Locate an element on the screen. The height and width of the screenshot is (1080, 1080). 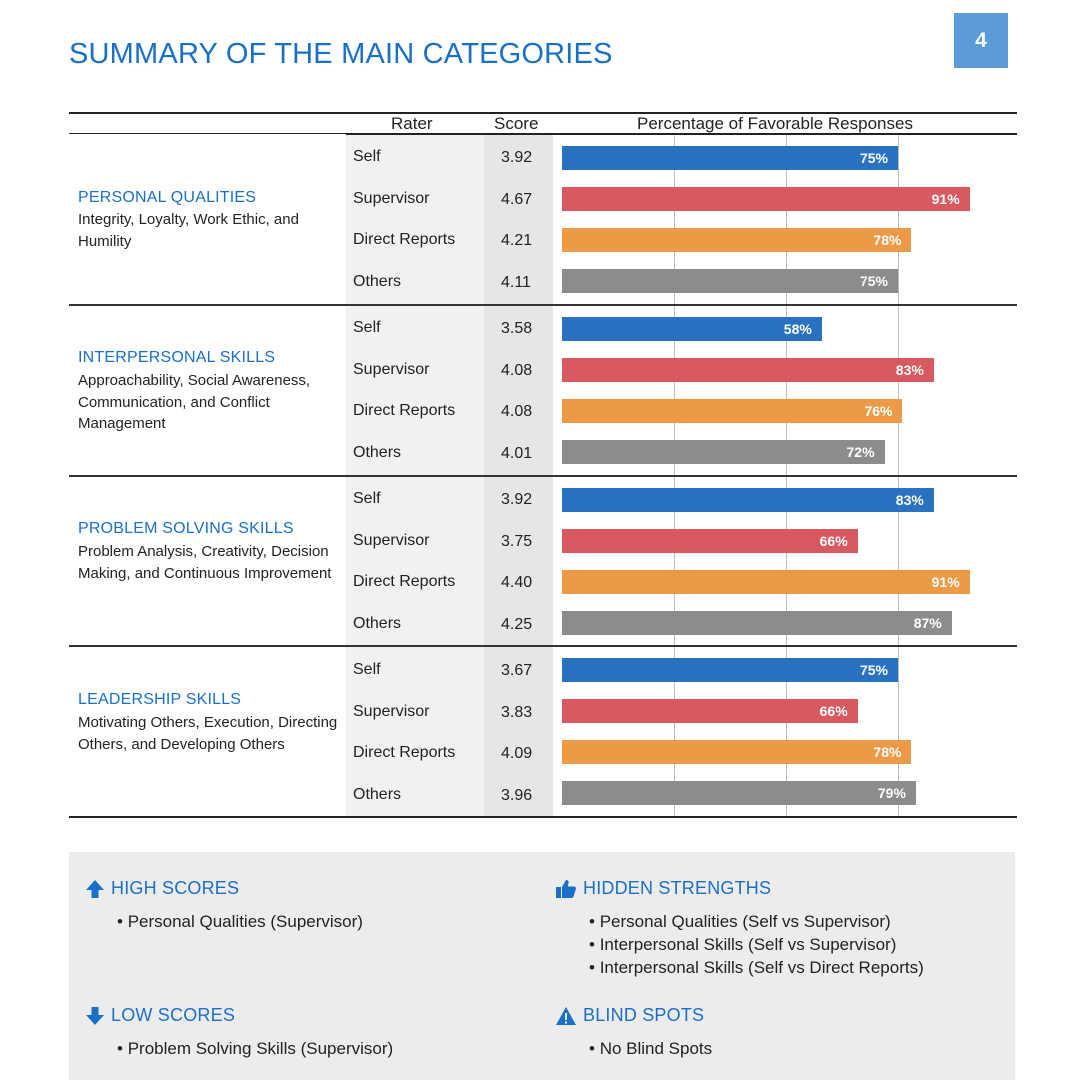
page-number-badge: 4 is located at coordinates (981, 40).